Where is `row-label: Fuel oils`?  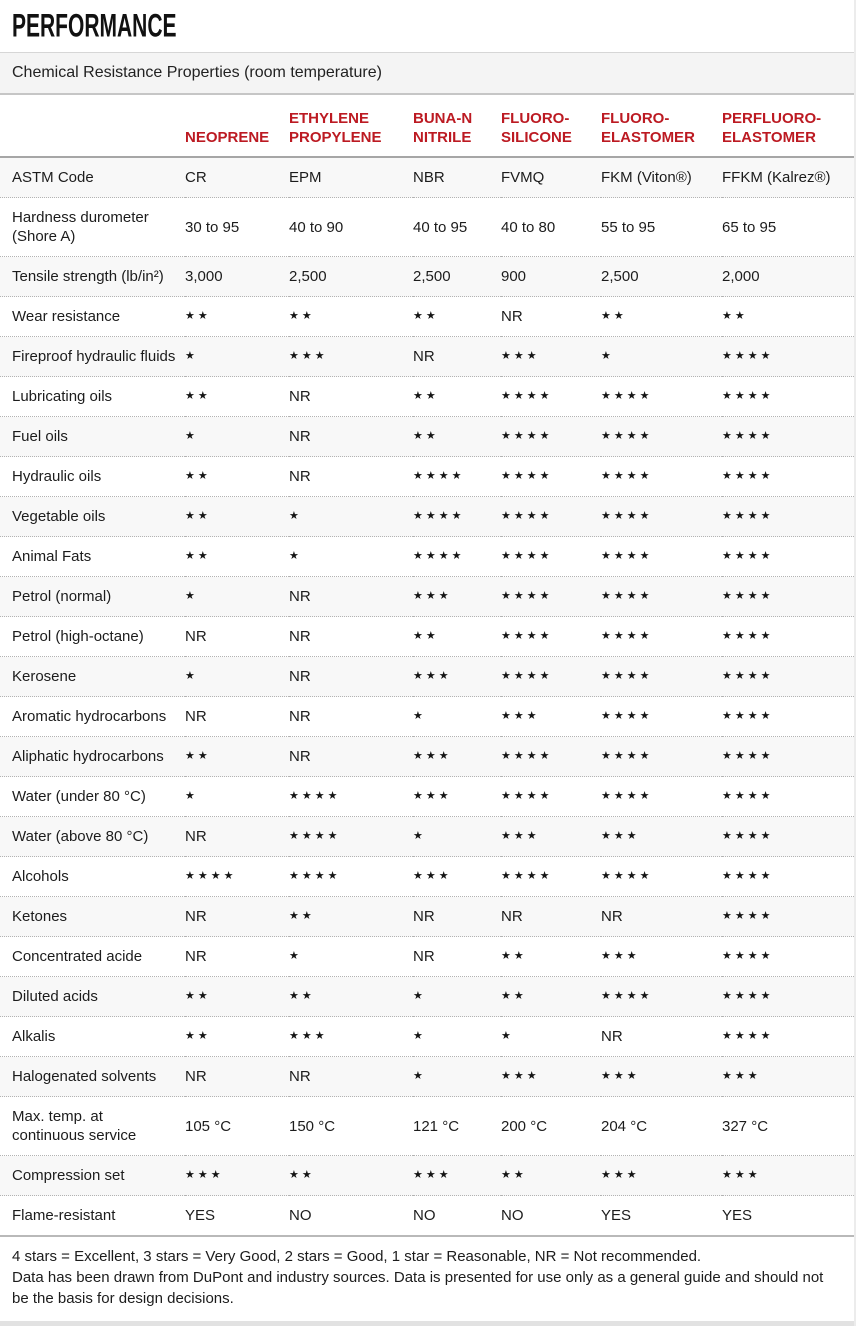
row-label: Fuel oils is located at coordinates (92, 436).